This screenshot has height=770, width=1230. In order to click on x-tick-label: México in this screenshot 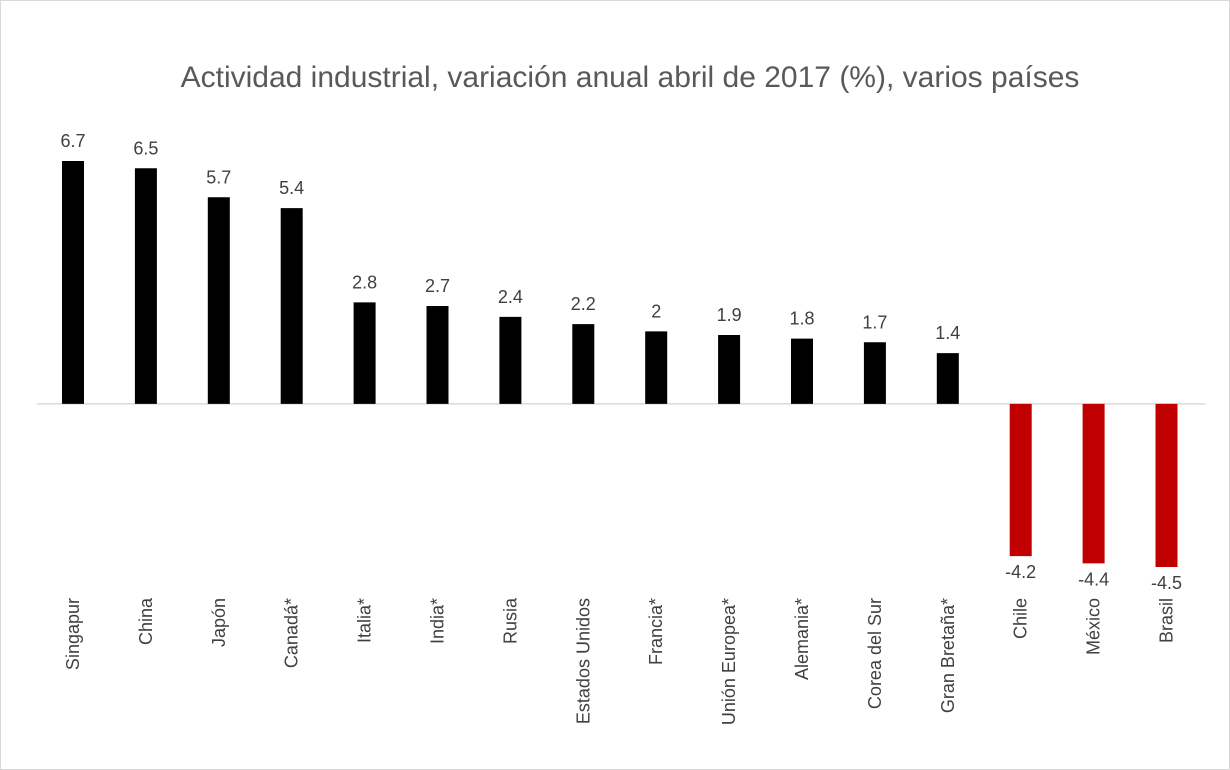, I will do `click(1094, 626)`.